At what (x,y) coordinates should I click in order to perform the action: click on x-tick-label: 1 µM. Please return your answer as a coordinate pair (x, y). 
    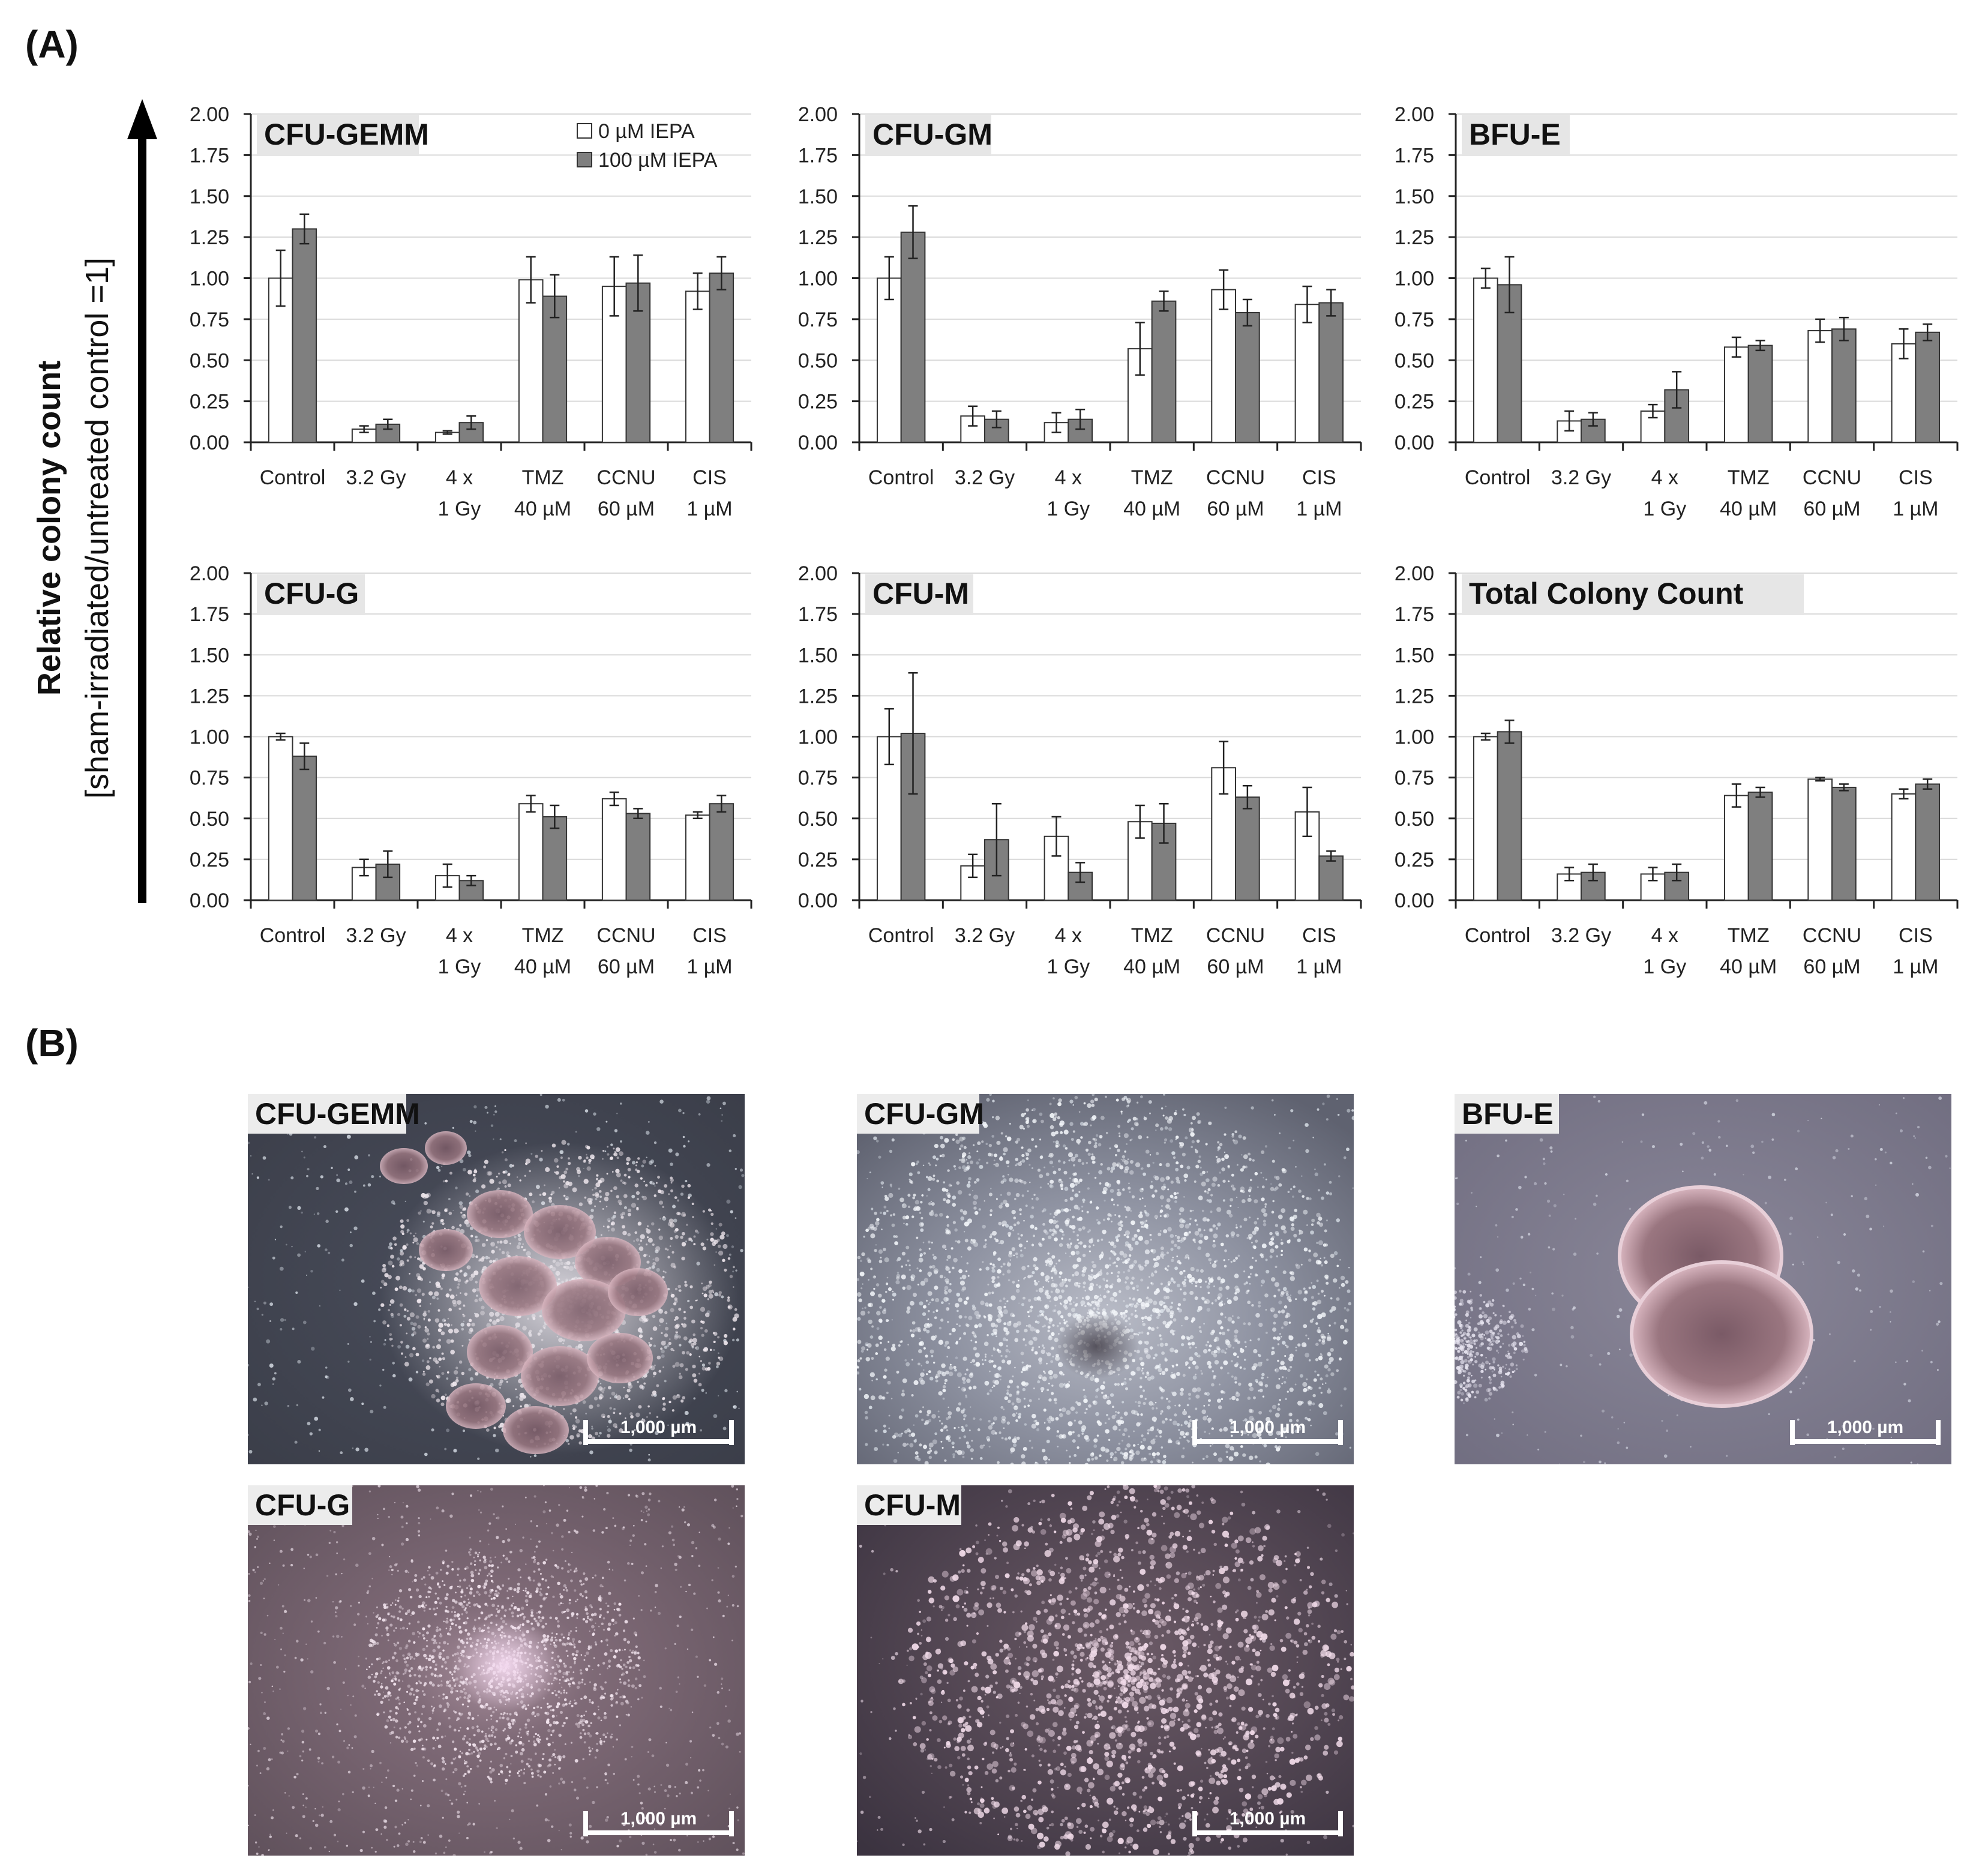
    Looking at the image, I should click on (709, 509).